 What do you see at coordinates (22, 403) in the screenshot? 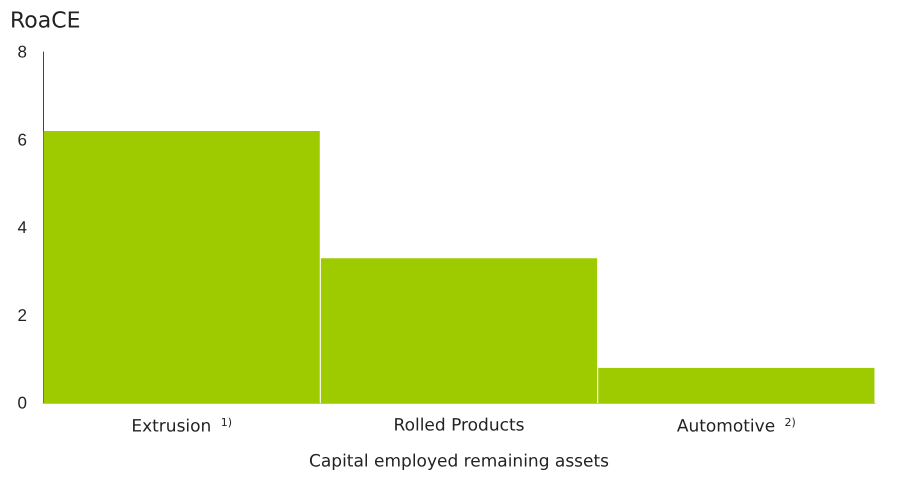
I see `y-tick-label: 0` at bounding box center [22, 403].